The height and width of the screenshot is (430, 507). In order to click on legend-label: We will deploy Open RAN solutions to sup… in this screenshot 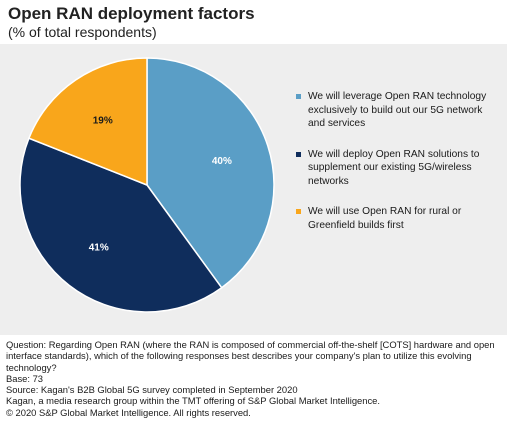, I will do `click(394, 167)`.